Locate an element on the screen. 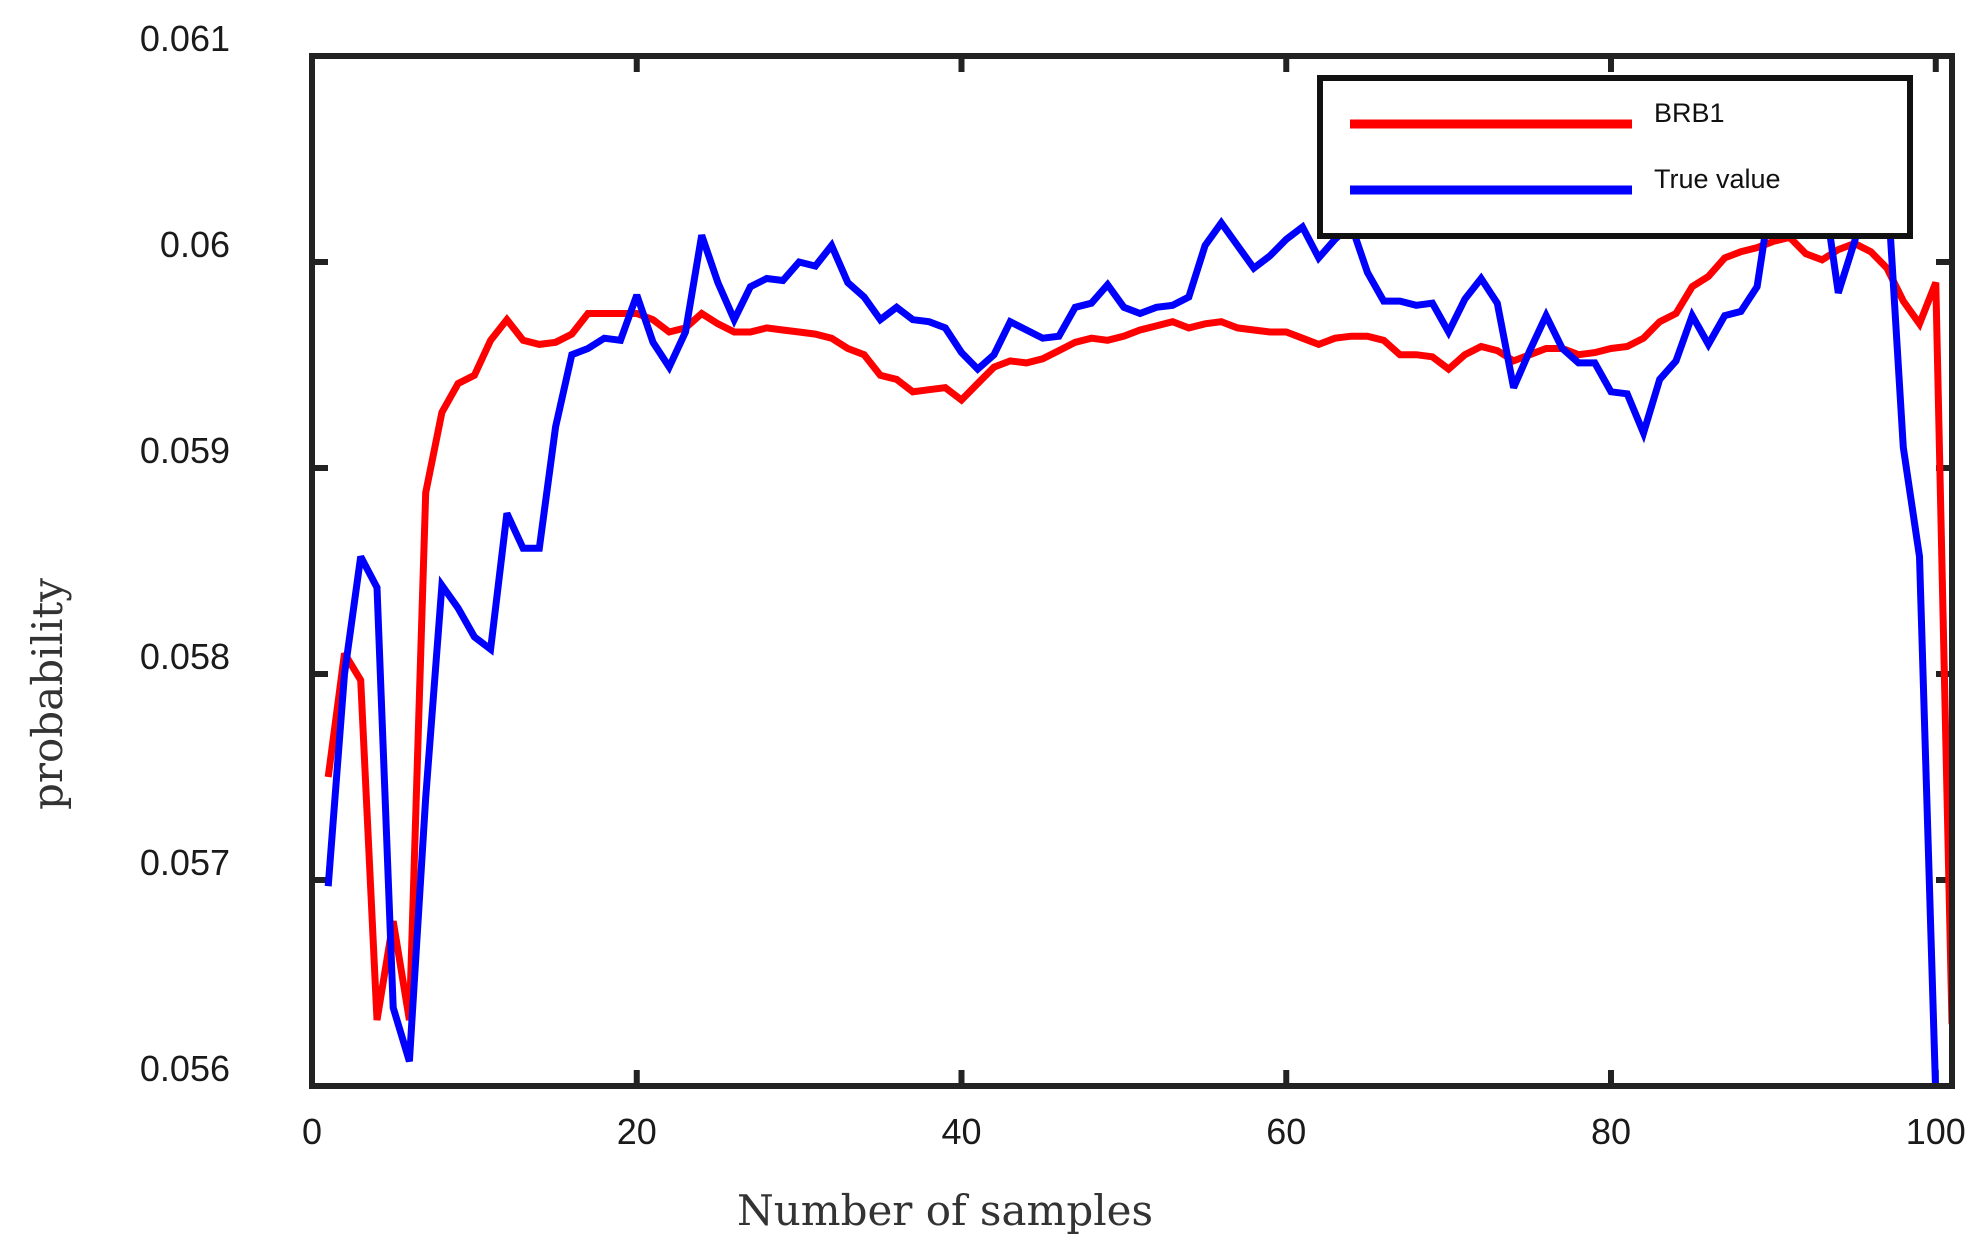  x-tick-label-60: 60 is located at coordinates (1286, 1131).